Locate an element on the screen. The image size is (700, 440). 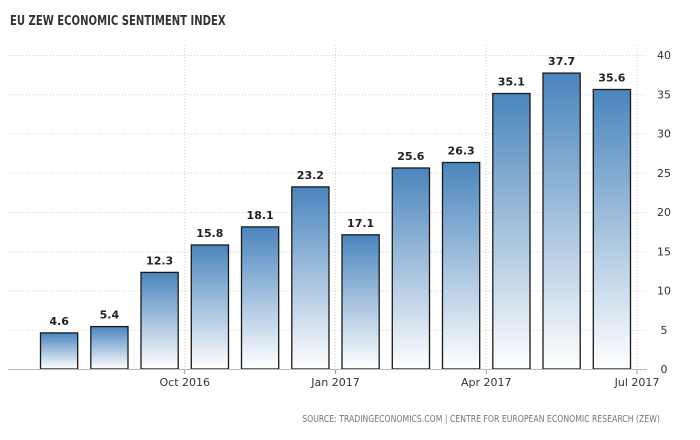
y-tick-label: 25 is located at coordinates (664, 173).